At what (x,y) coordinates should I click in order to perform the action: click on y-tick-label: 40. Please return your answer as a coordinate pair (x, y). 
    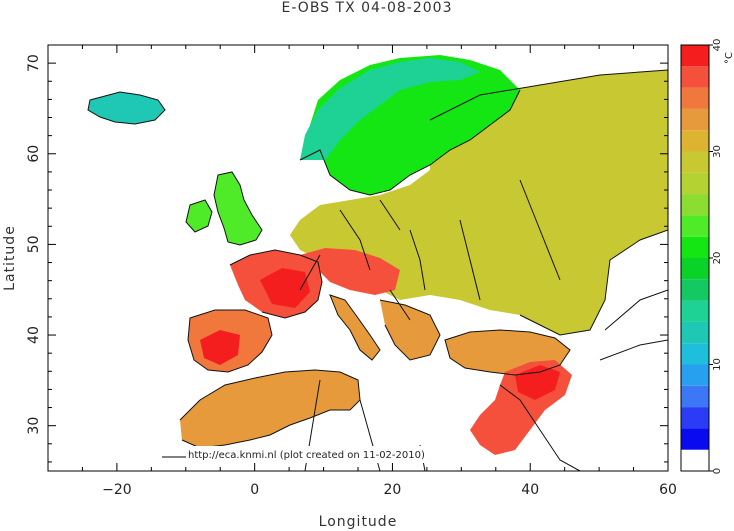
    Looking at the image, I should click on (34, 335).